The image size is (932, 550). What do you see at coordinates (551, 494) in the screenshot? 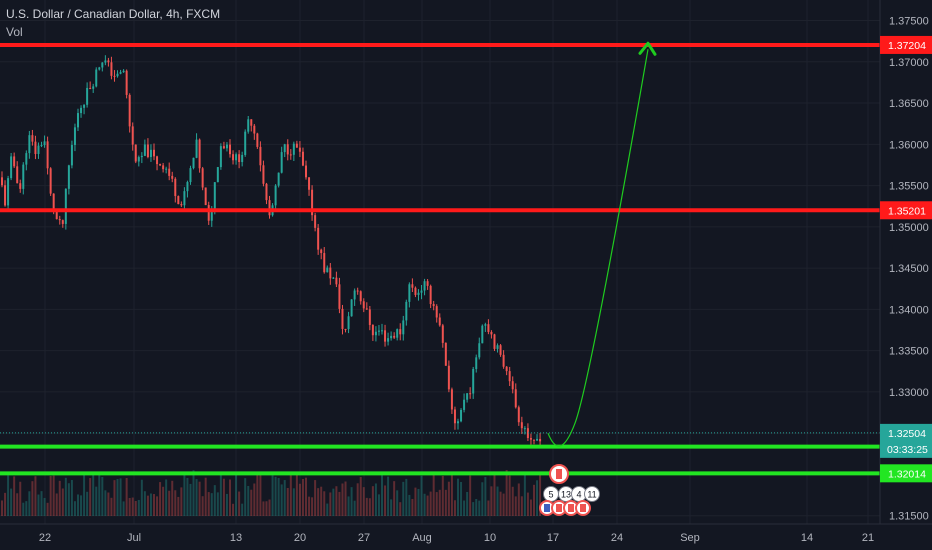
I see `event-count-badge: 5` at bounding box center [551, 494].